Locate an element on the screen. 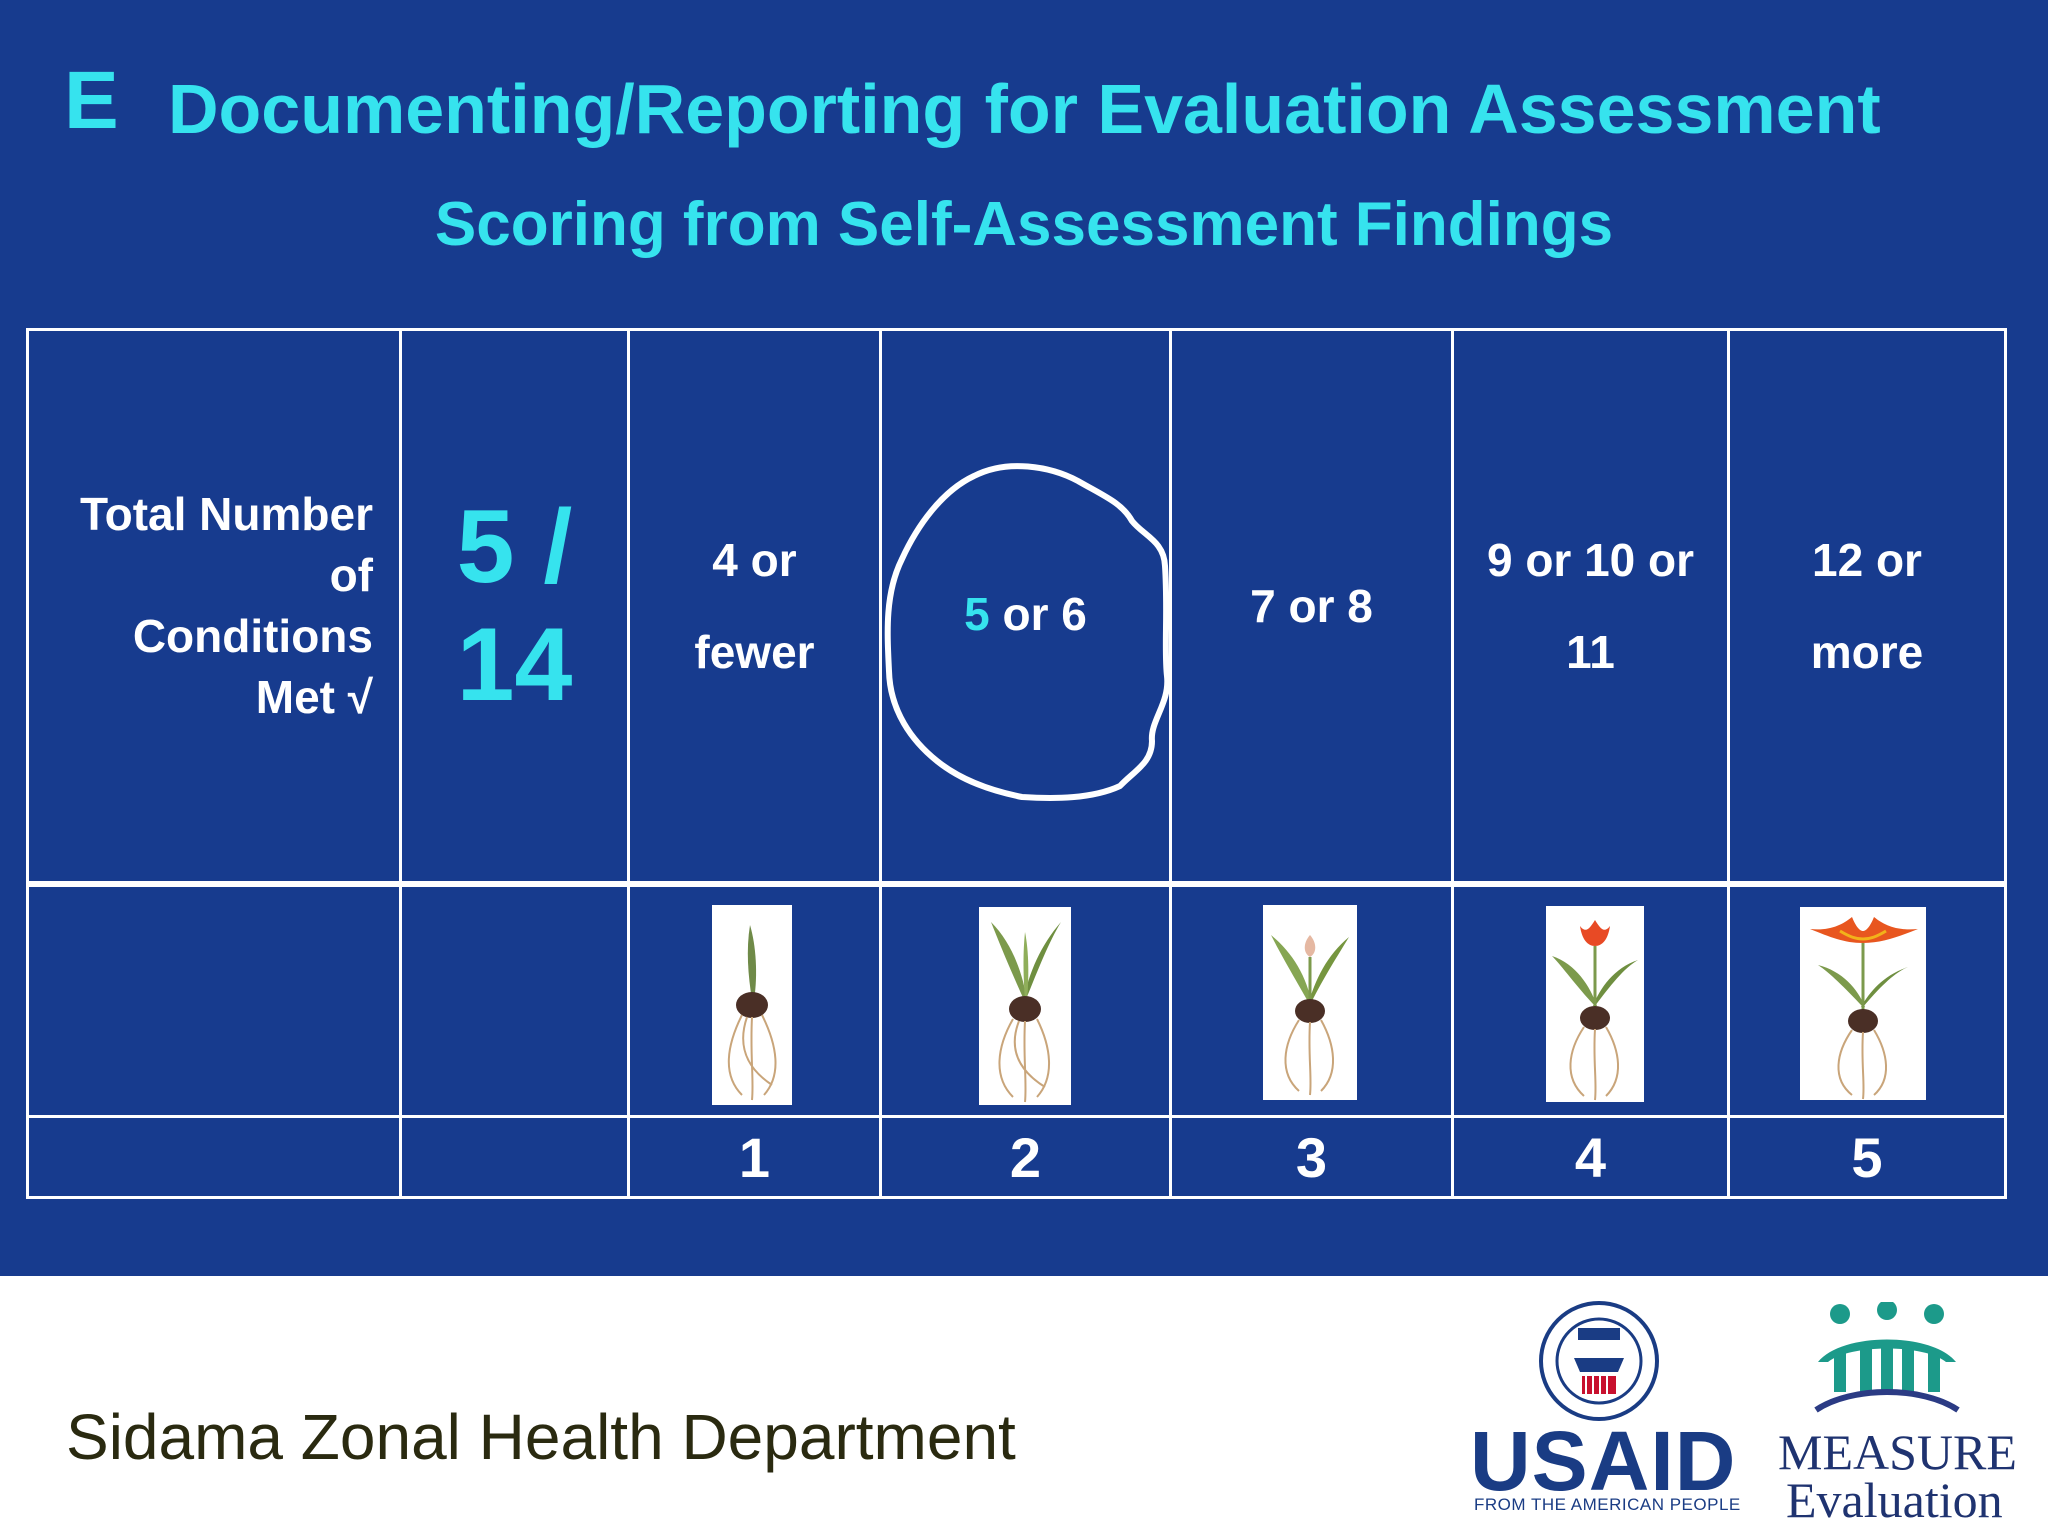 The width and height of the screenshot is (2048, 1536). range-line: 7 or 8 is located at coordinates (1311, 606).